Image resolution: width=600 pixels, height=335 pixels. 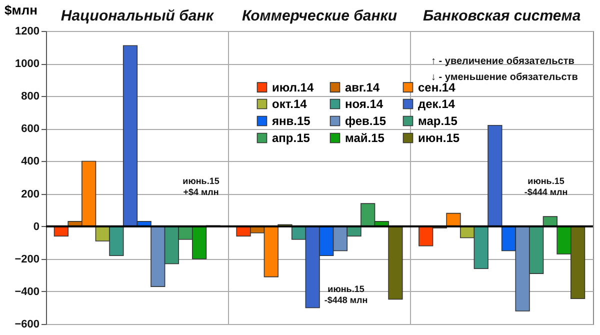 What do you see at coordinates (27, 292) in the screenshot?
I see `y-tick-label: −400` at bounding box center [27, 292].